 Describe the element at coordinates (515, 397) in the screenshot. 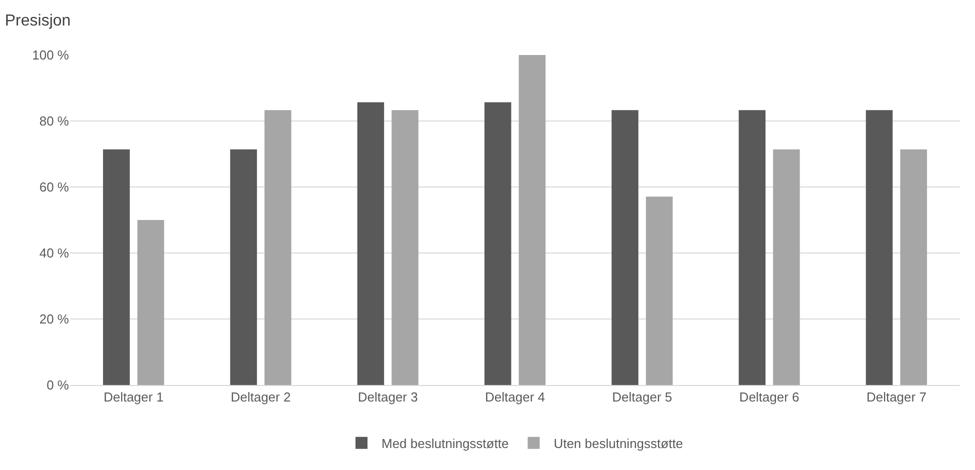

I see `x-tick-label: Deltager 4` at that location.